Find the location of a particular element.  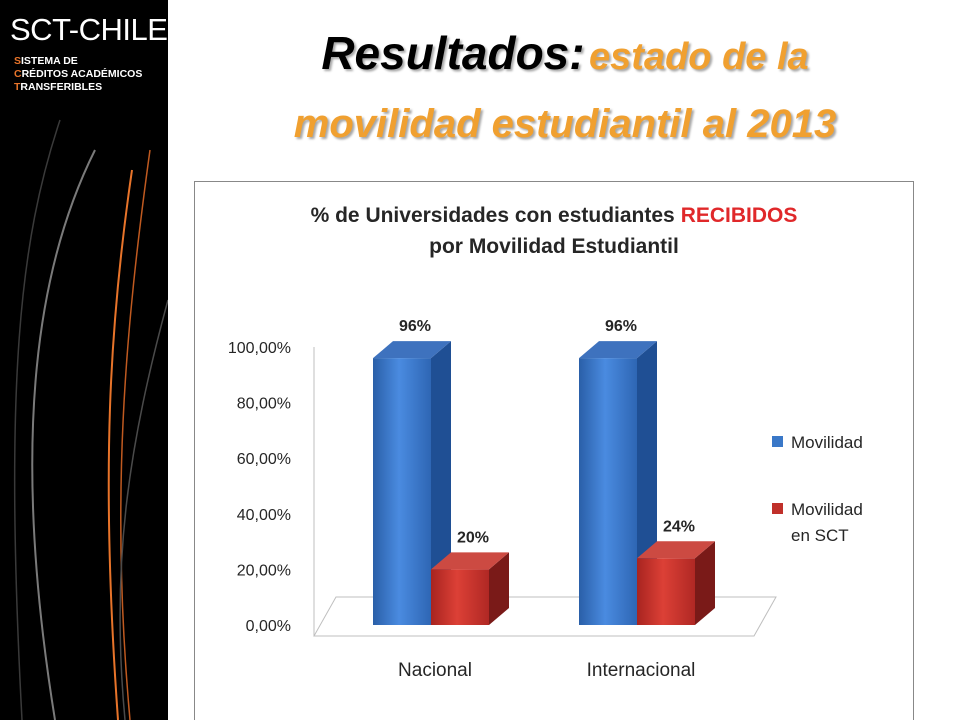

decorative-curves is located at coordinates (90, 419).